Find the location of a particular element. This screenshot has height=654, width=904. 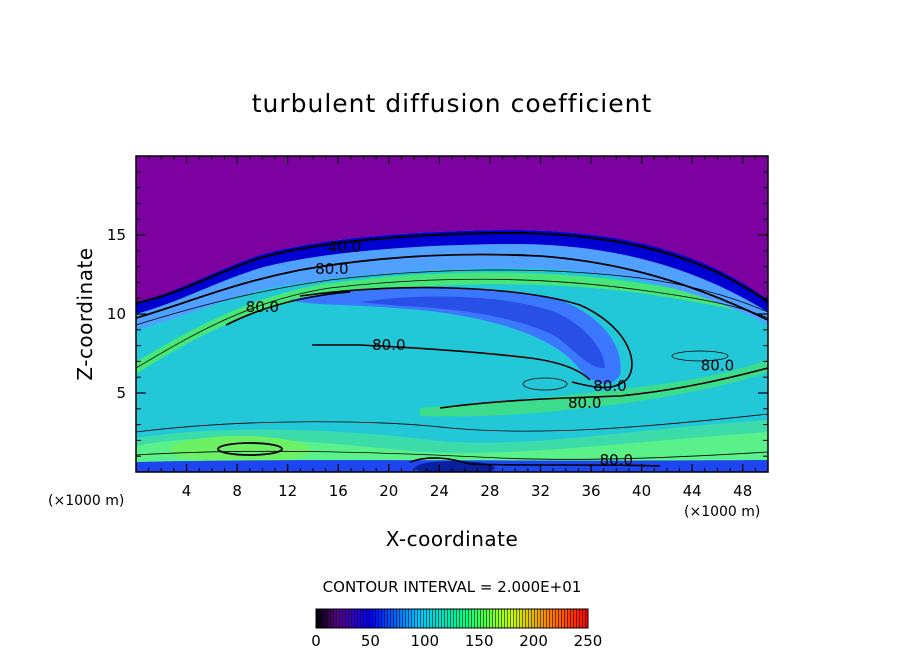

x-axis-label: X-coordinate is located at coordinates (452, 539).